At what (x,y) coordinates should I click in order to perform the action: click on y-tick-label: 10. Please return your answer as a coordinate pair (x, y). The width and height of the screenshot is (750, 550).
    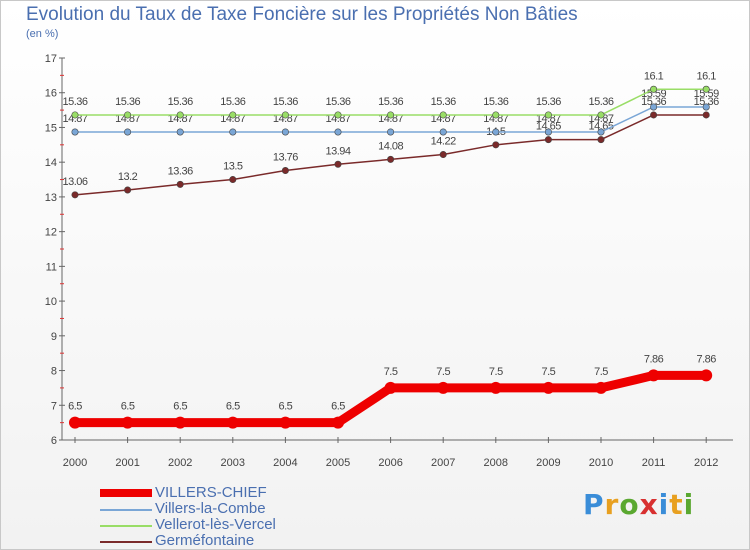
    Looking at the image, I should click on (51, 302).